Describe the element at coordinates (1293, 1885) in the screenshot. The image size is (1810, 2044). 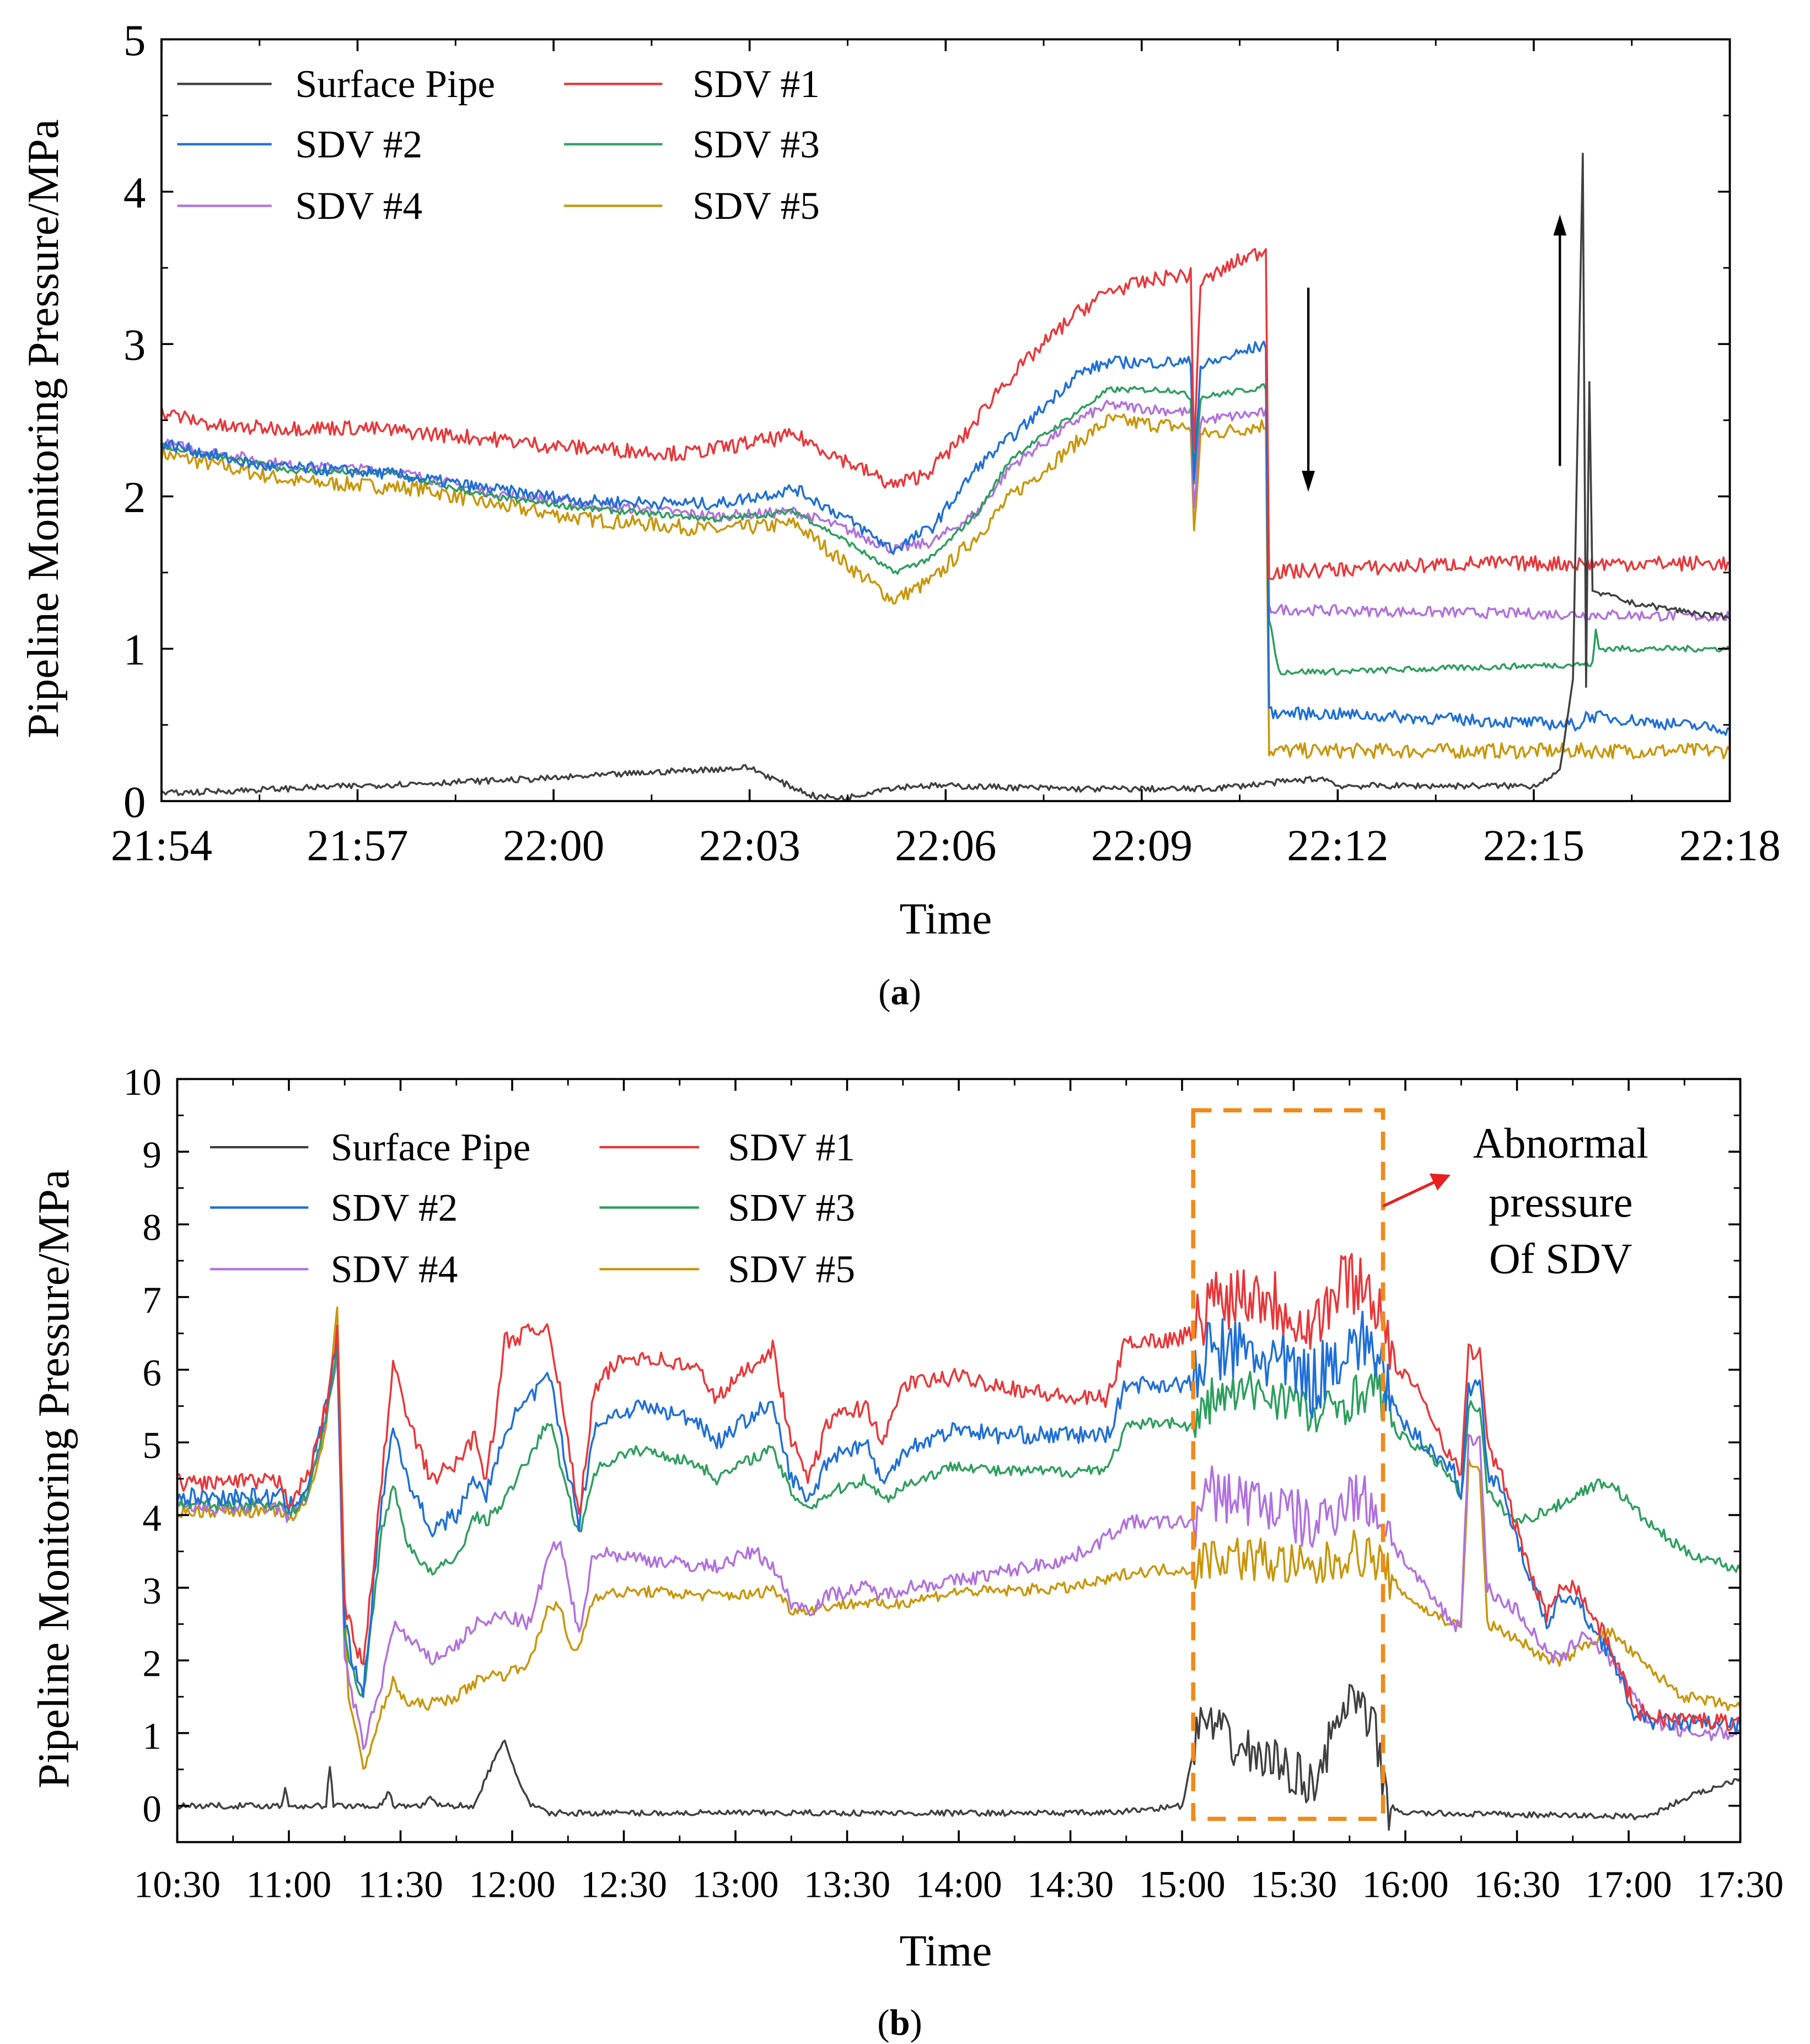
I see `x-tick-label: 15:30` at that location.